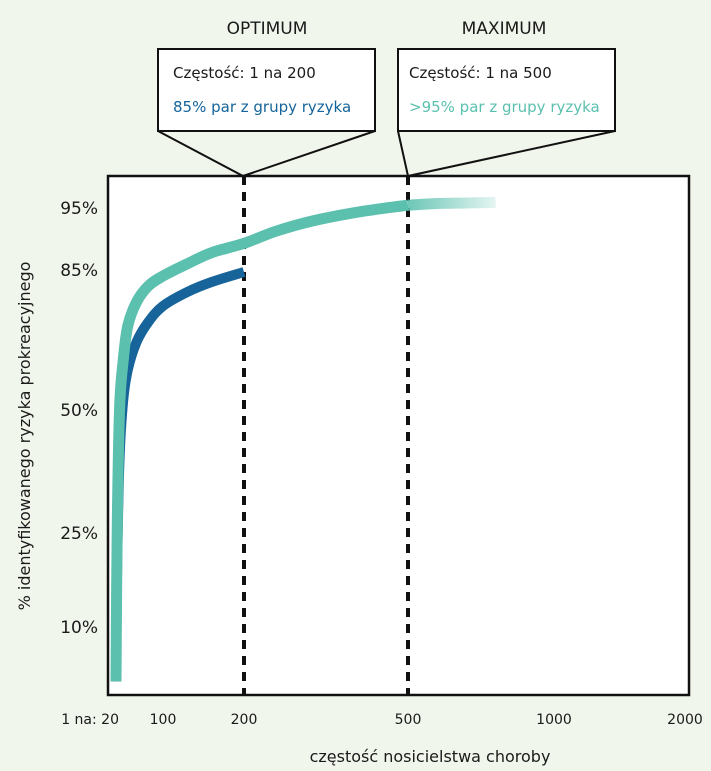 The width and height of the screenshot is (711, 771). What do you see at coordinates (79, 628) in the screenshot?
I see `y-tick-label: 10%` at bounding box center [79, 628].